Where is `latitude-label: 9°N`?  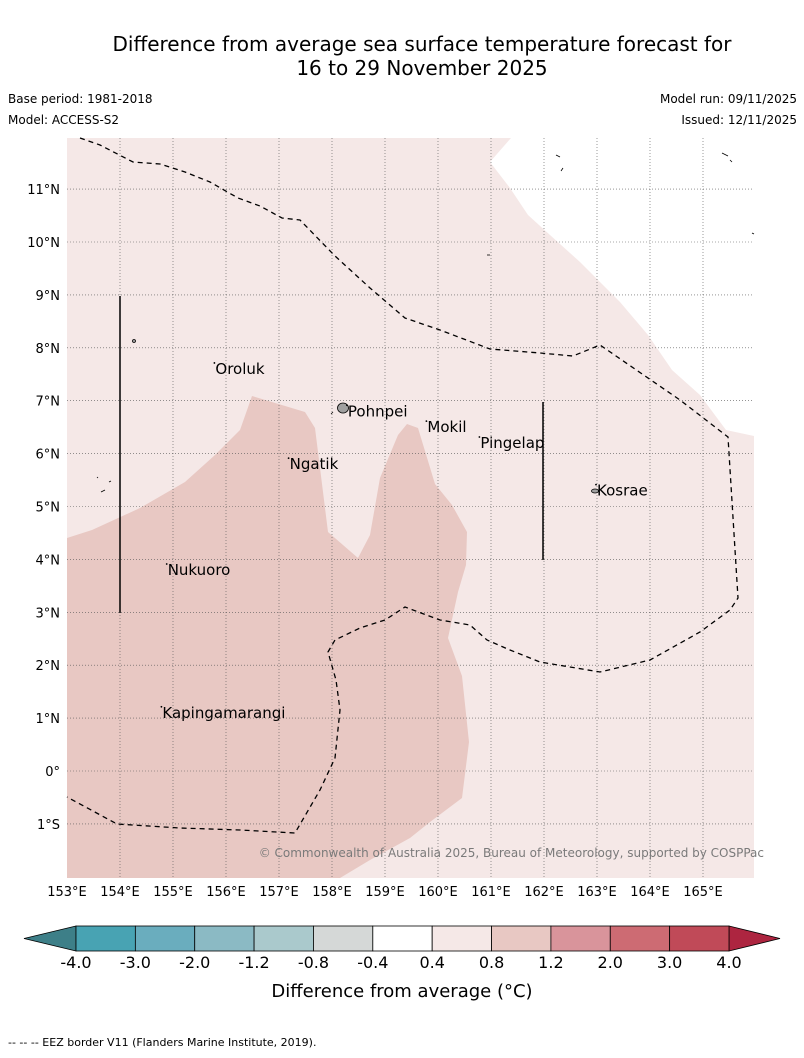
latitude-label: 9°N is located at coordinates (48, 296).